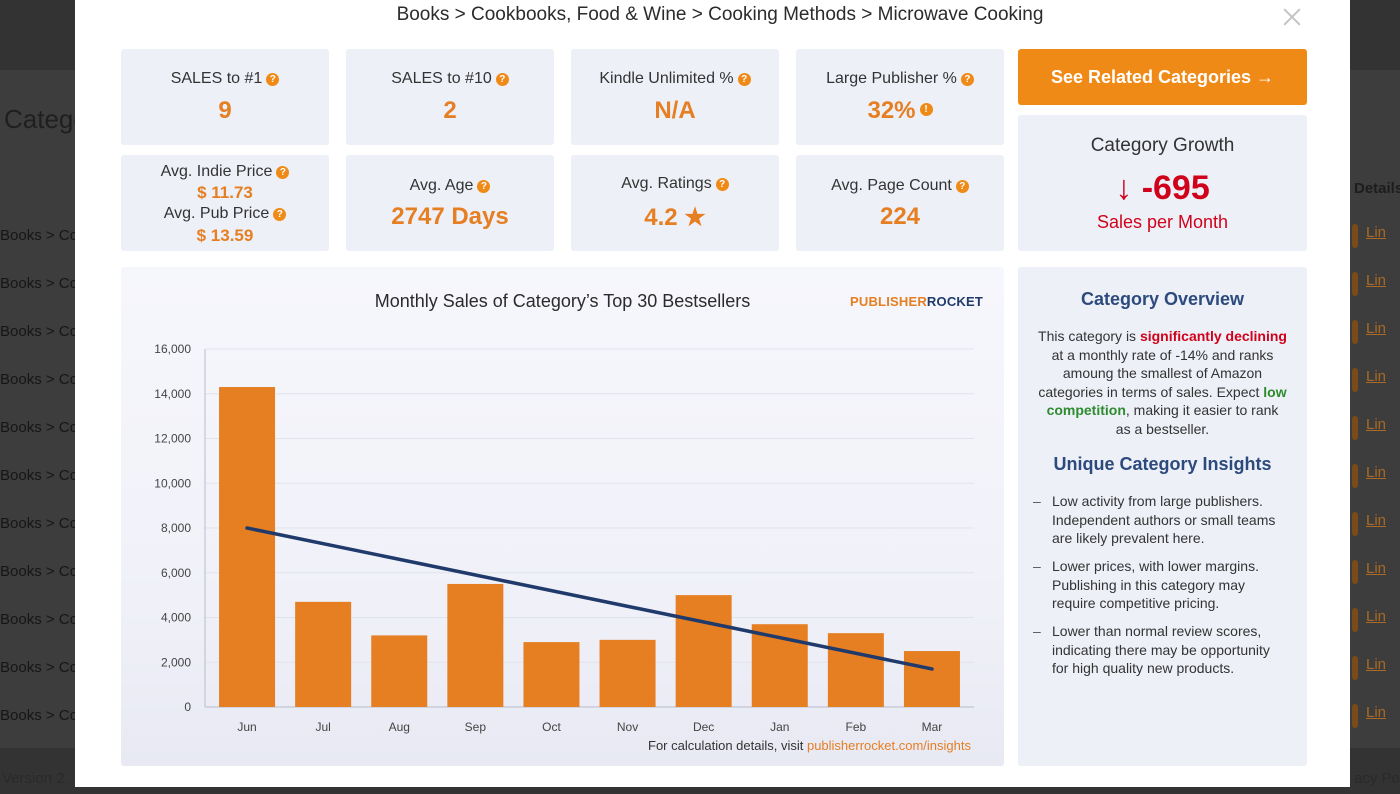 Image resolution: width=1400 pixels, height=794 pixels. I want to click on large-publisher-value: 32%, so click(891, 110).